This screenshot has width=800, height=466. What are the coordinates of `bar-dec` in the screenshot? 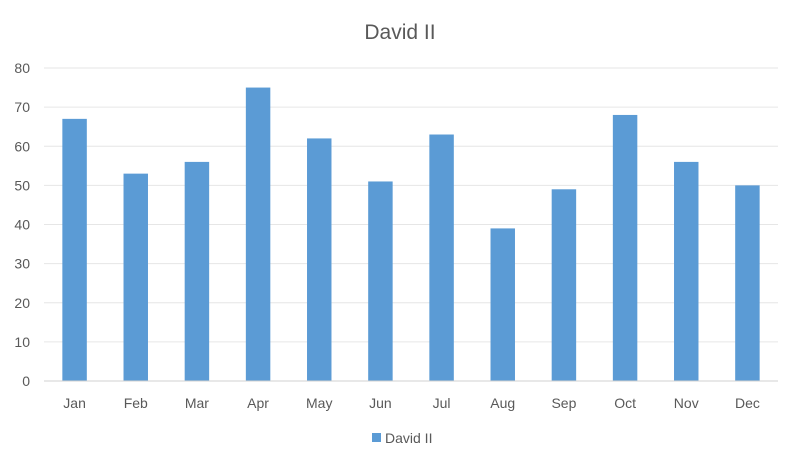 It's located at (747, 283).